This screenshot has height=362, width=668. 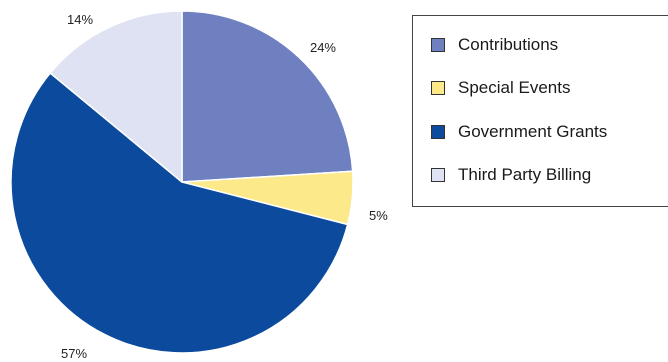 I want to click on legend-swatch-special-events, so click(x=438, y=88).